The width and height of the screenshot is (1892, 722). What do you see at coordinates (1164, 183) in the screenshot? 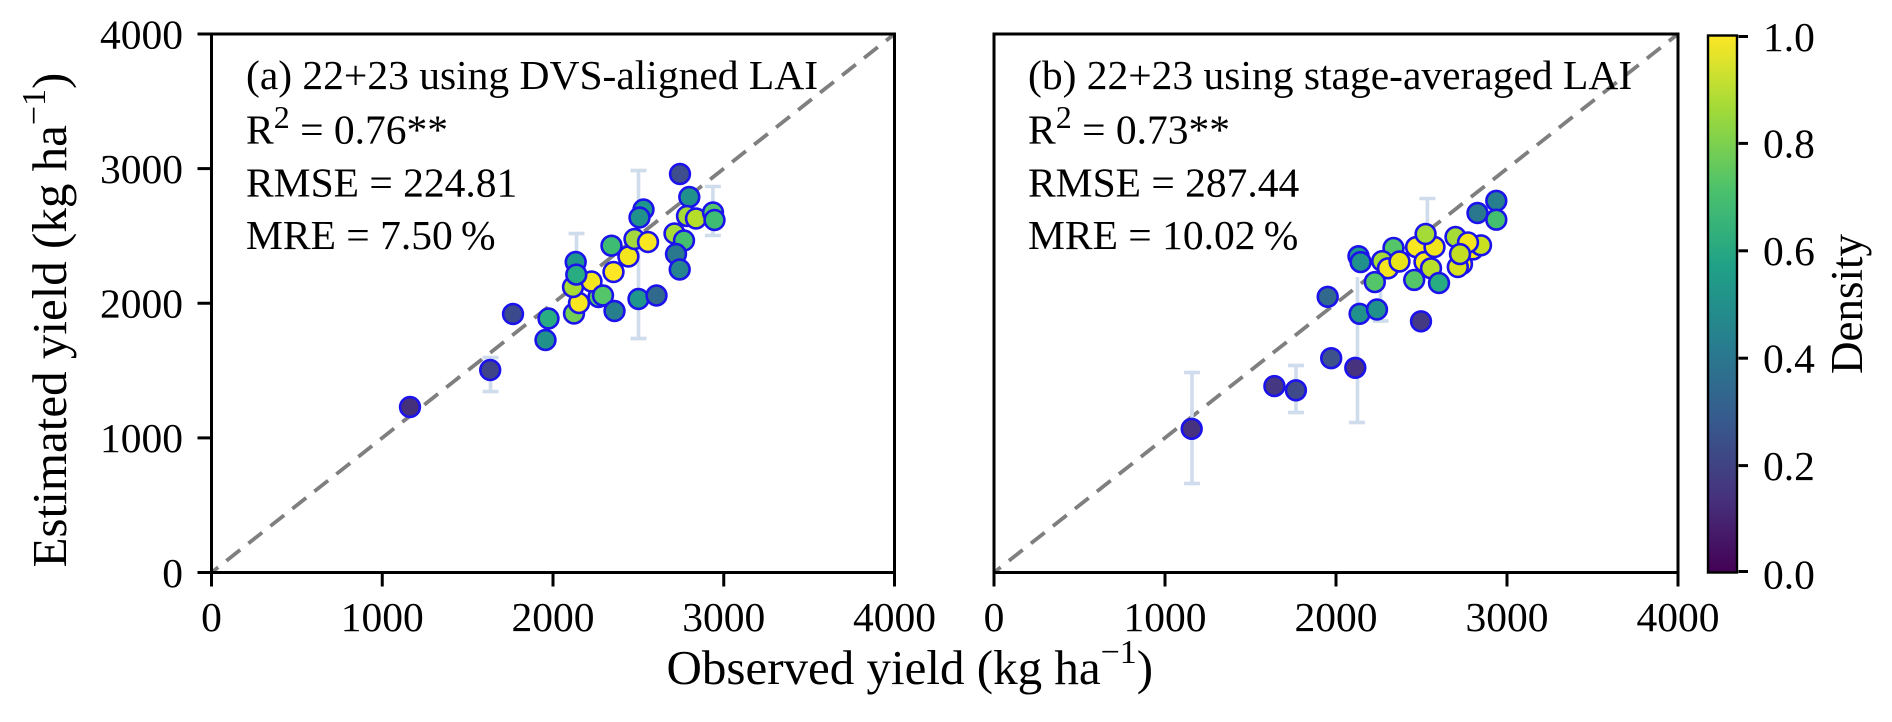
I see `svg-text: RMSE = 287.44` at bounding box center [1164, 183].